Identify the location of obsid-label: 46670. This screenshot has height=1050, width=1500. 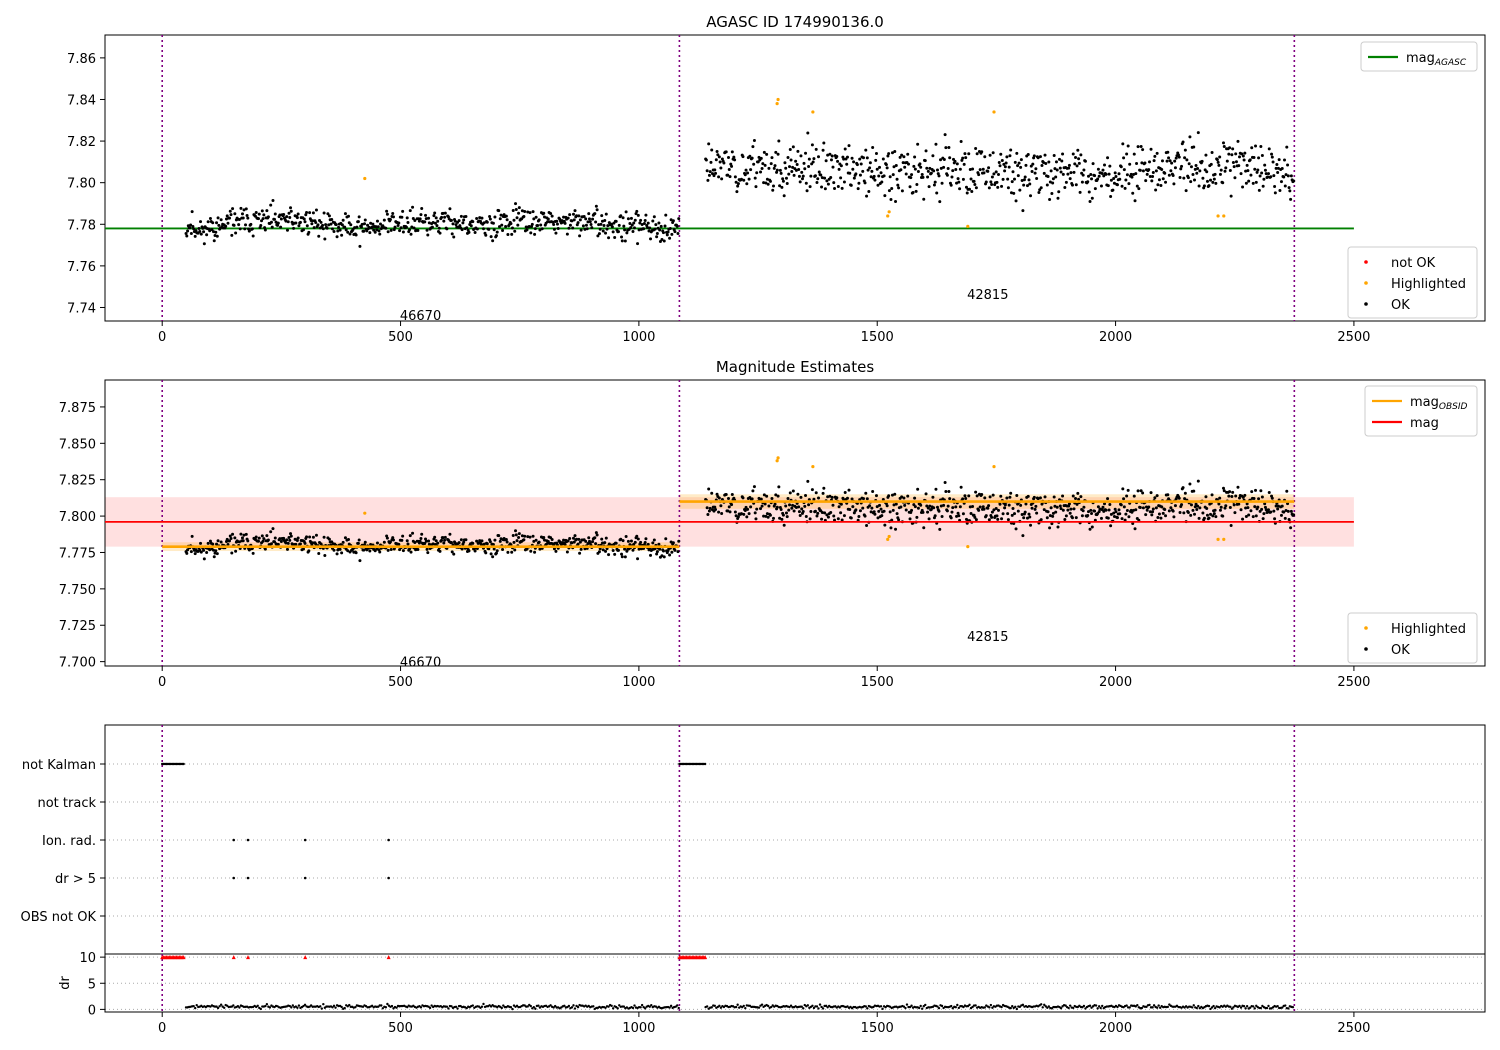
(420, 663).